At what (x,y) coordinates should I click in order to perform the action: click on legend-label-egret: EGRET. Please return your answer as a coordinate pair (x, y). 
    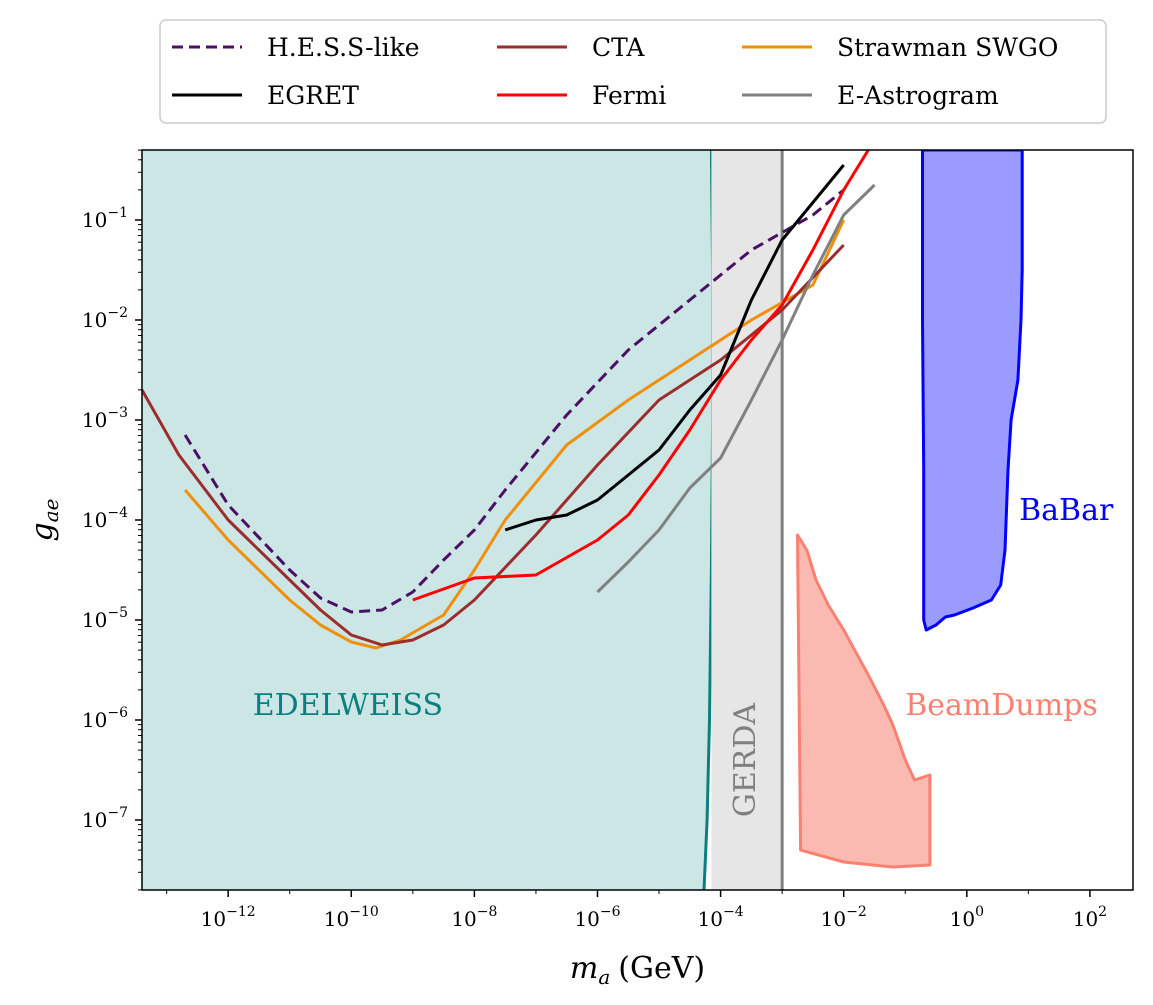
    Looking at the image, I should click on (313, 95).